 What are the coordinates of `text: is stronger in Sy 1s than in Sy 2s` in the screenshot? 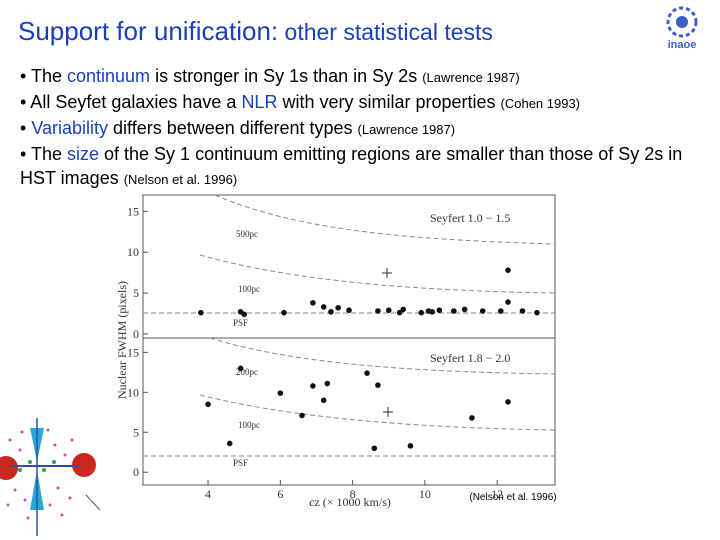 It's located at (286, 76).